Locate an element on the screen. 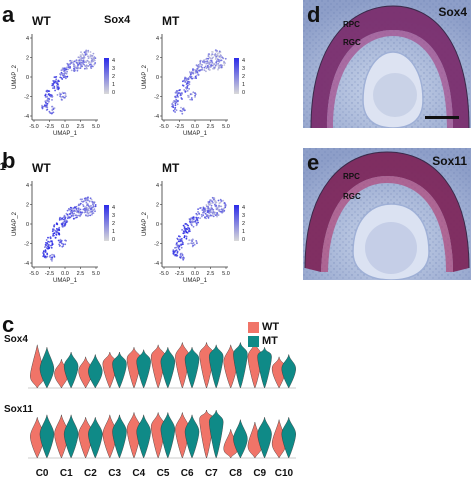  umap-condition-label: MT is located at coordinates (171, 21).